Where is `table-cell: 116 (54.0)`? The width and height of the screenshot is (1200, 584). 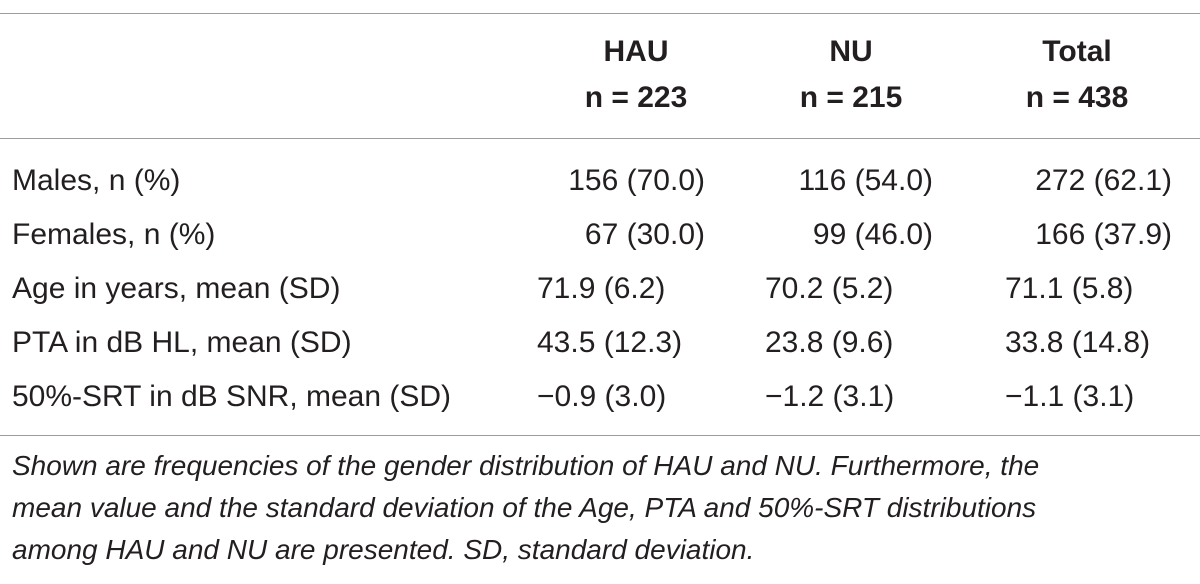
table-cell: 116 (54.0) is located at coordinates (865, 180).